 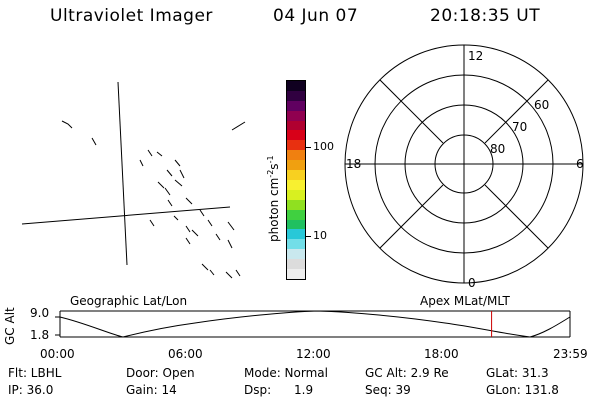 What do you see at coordinates (522, 390) in the screenshot?
I see `info-glon: GLon: 131.8` at bounding box center [522, 390].